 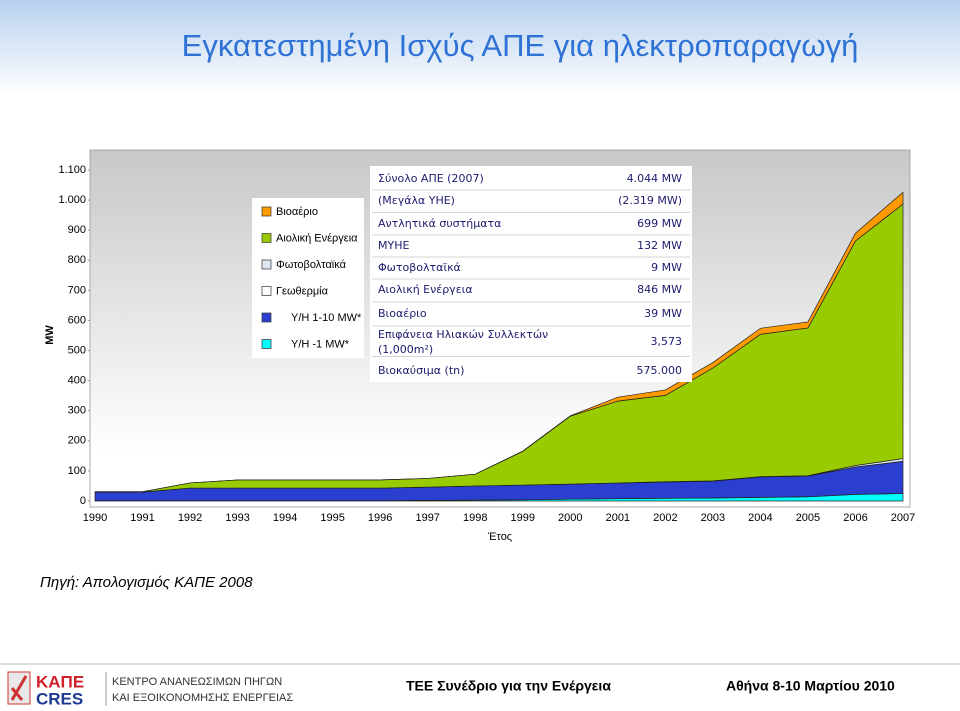 I want to click on y-tick-label: 900, so click(x=77, y=230).